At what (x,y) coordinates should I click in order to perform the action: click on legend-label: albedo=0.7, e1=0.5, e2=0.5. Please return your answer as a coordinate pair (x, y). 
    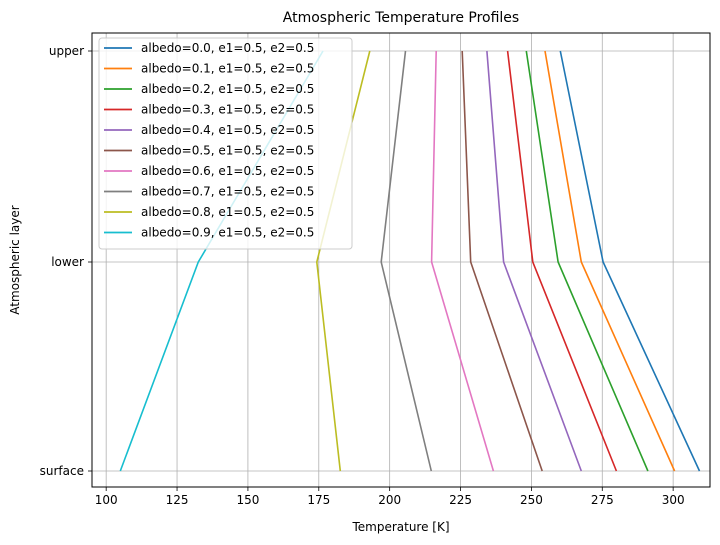
    Looking at the image, I should click on (227, 192).